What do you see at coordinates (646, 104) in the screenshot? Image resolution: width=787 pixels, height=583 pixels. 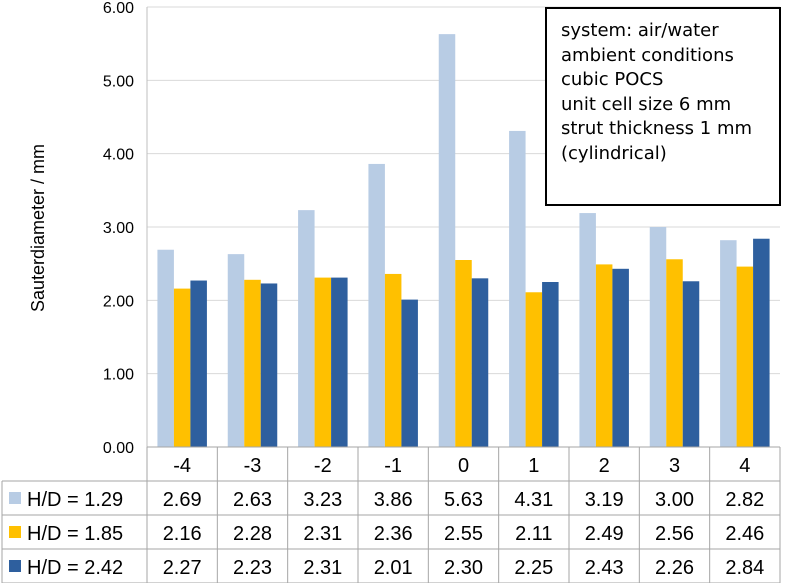 I see `annotation-line: unit cell size 6 mm` at bounding box center [646, 104].